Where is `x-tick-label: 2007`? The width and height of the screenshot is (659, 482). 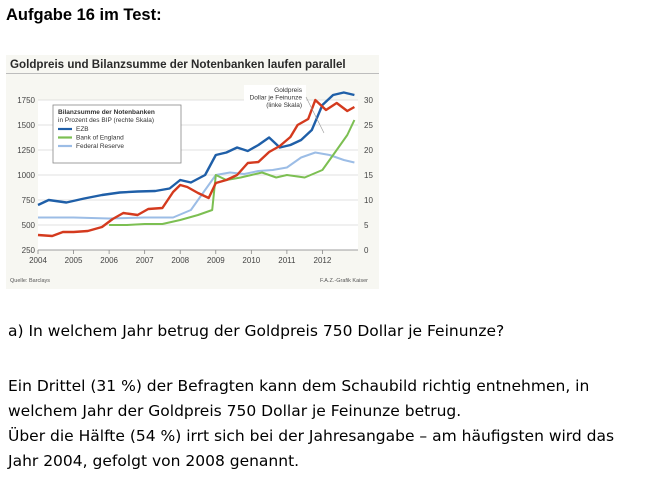 x-tick-label: 2007 is located at coordinates (145, 260).